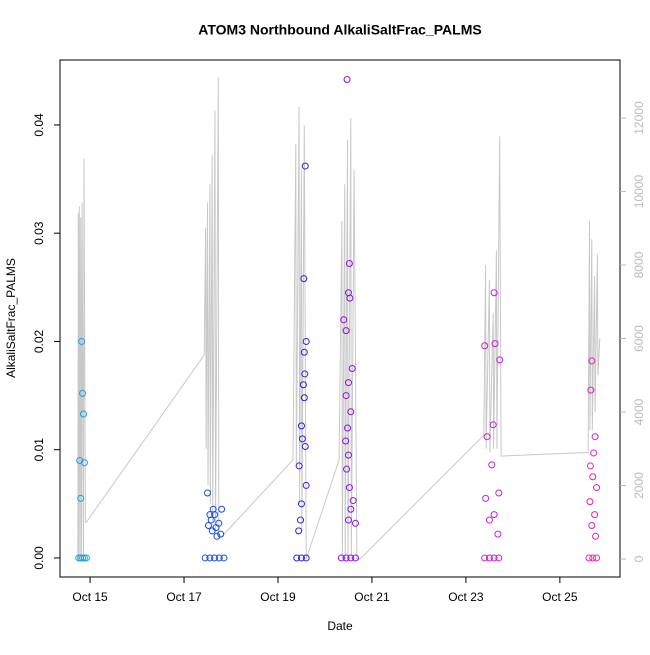 Image resolution: width=650 pixels, height=655 pixels. I want to click on y-tick-label: 0.04, so click(39, 125).